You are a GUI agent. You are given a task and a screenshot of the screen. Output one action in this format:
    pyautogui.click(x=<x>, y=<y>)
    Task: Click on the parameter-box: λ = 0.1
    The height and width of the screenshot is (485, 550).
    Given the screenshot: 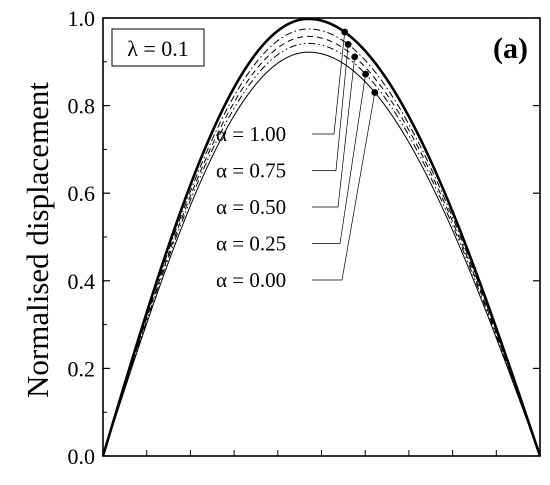 What is the action you would take?
    pyautogui.click(x=158, y=47)
    